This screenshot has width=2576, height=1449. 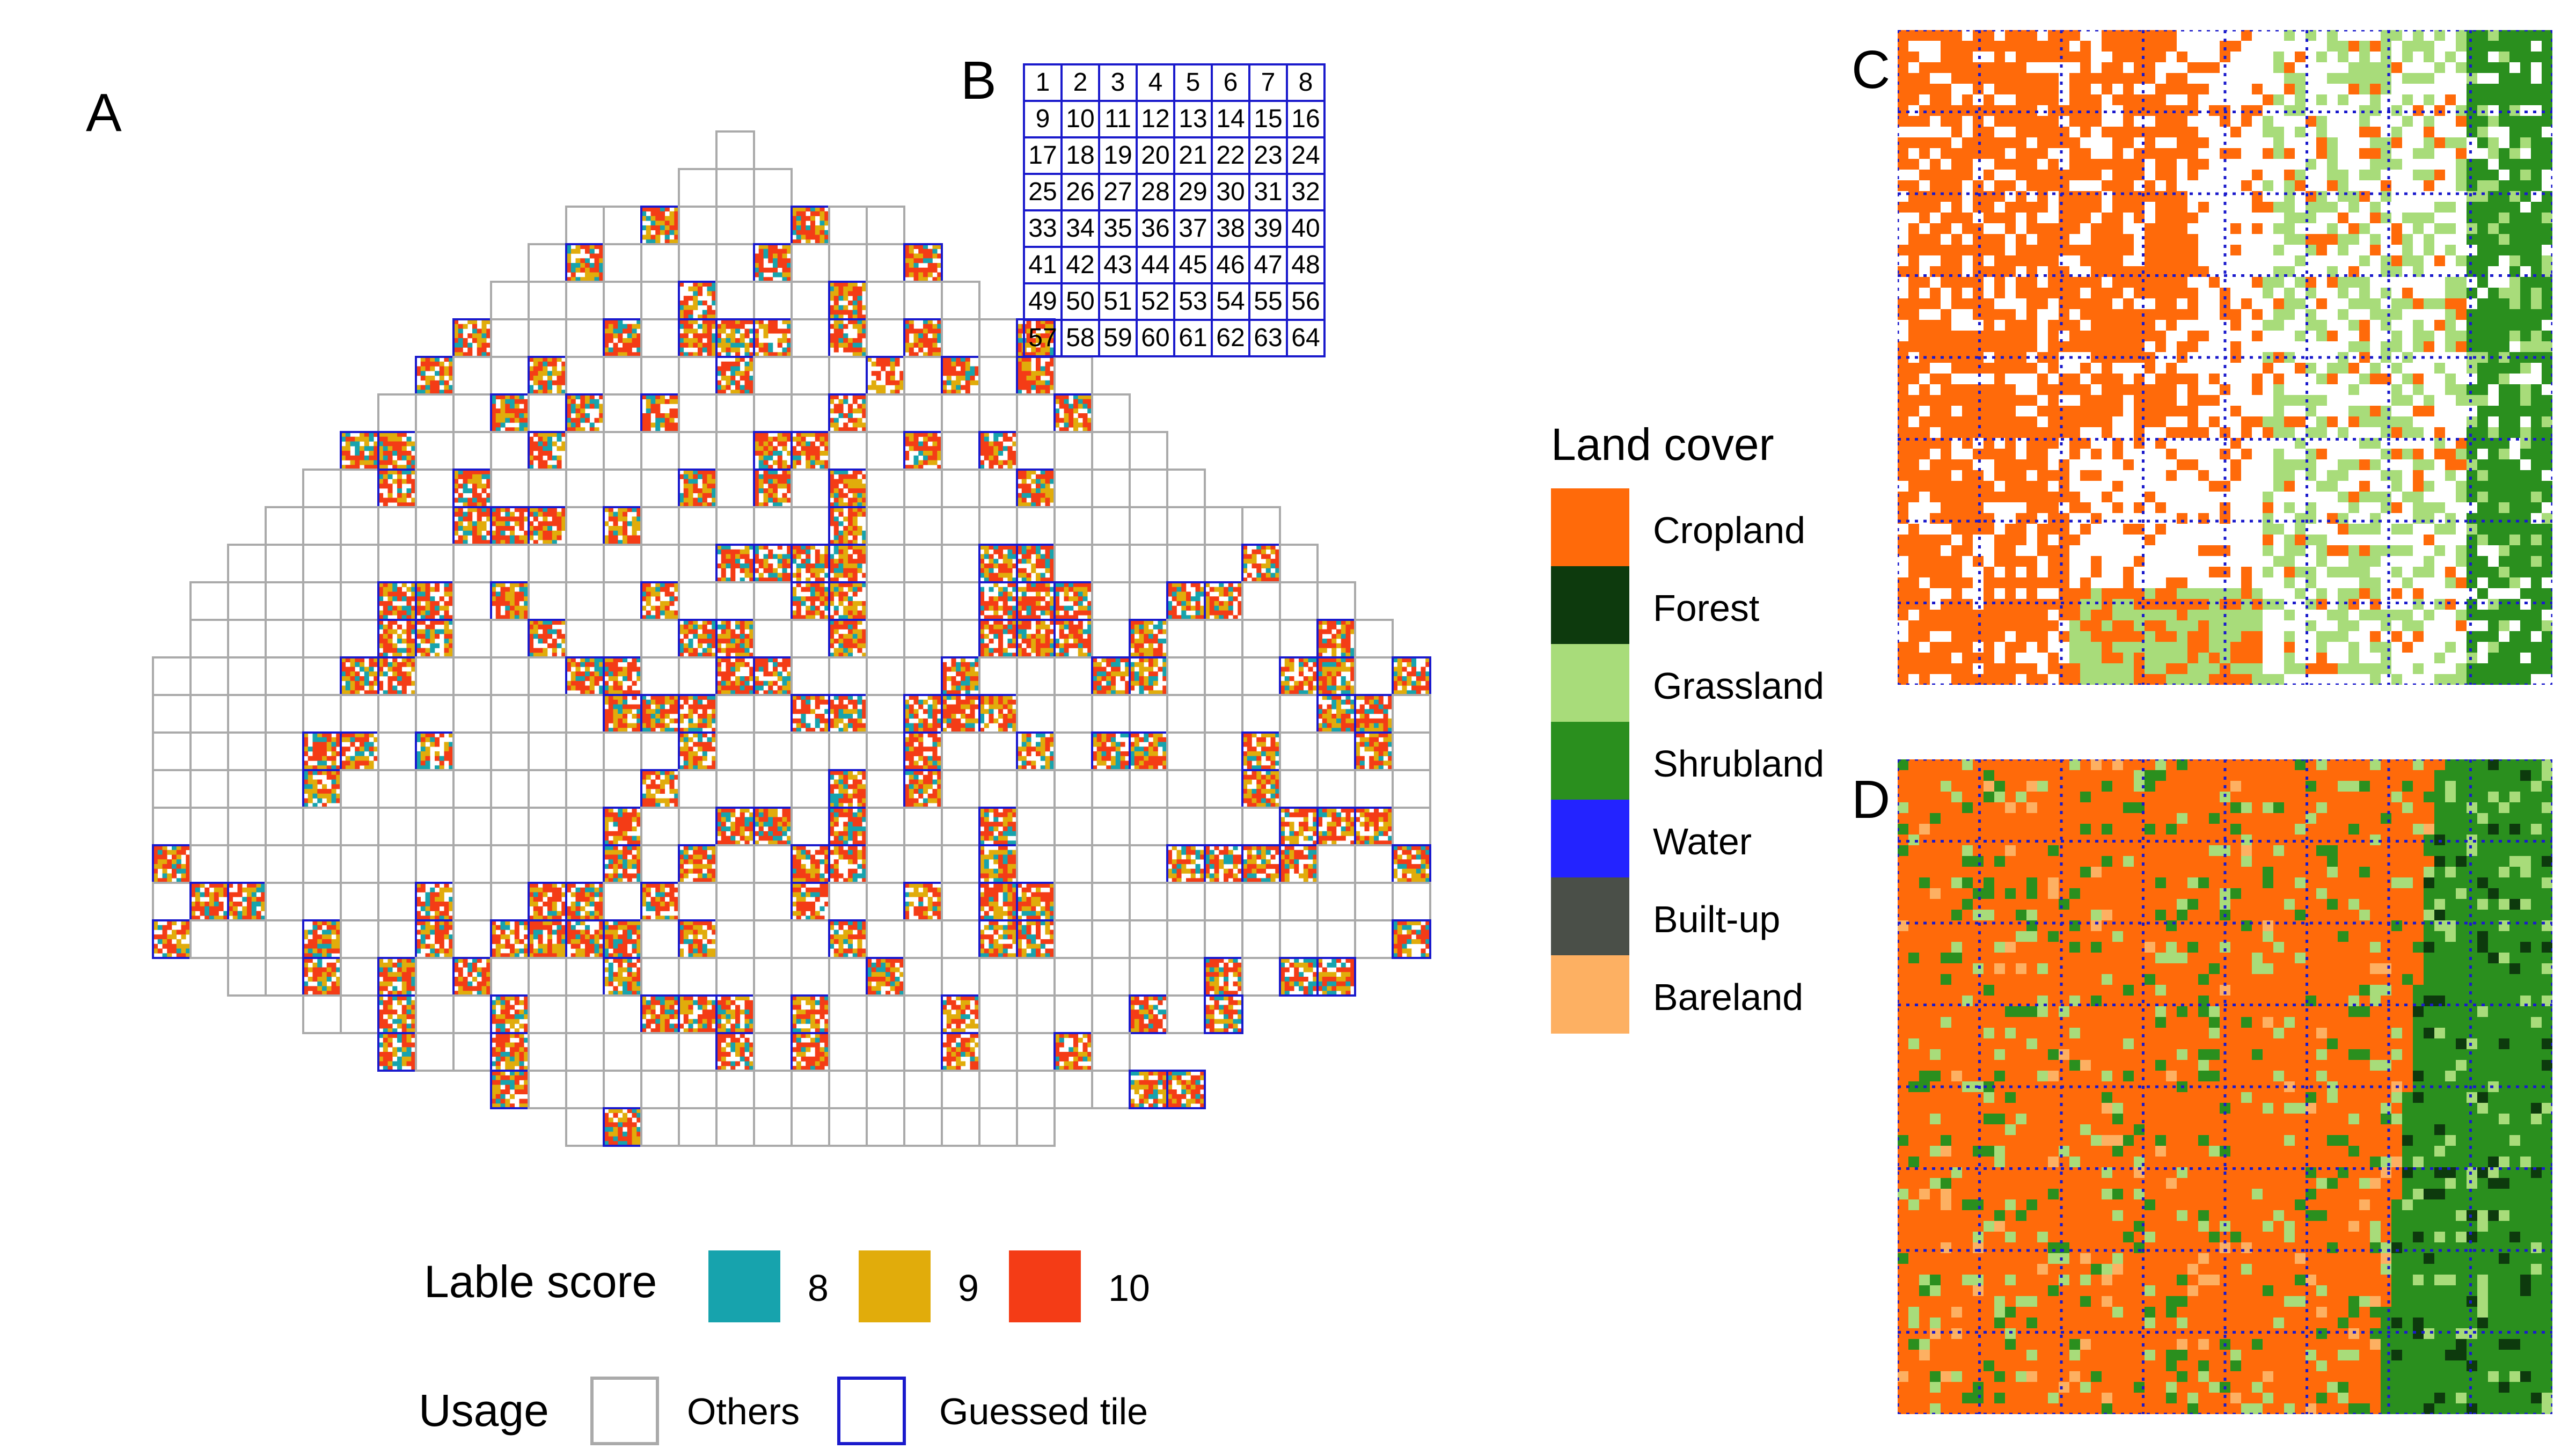 What do you see at coordinates (1193, 155) in the screenshot?
I see `grid-cell: 21` at bounding box center [1193, 155].